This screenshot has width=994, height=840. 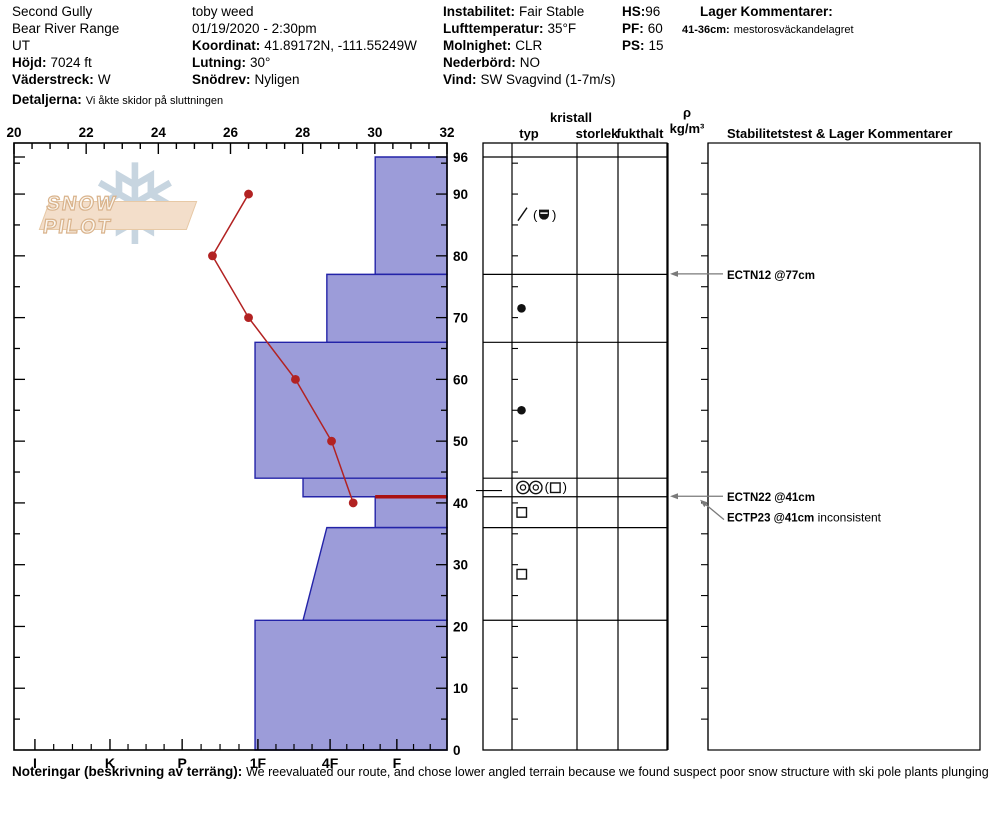 What do you see at coordinates (446, 132) in the screenshot?
I see `temp-axis-label: 32` at bounding box center [446, 132].